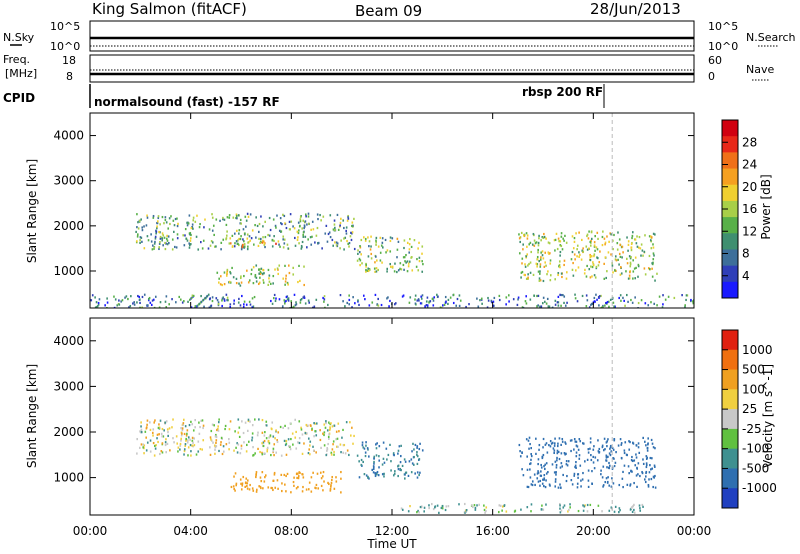 This screenshot has height=554, width=800. What do you see at coordinates (768, 416) in the screenshot?
I see `velocity-cb-label: Velocity [m s^-1]` at bounding box center [768, 416].